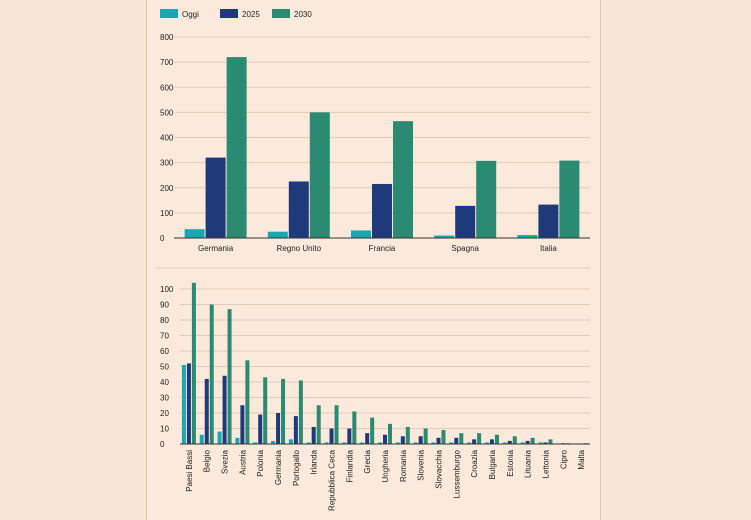  What do you see at coordinates (372, 430) in the screenshot?
I see `bar-grecia-2030` at bounding box center [372, 430].